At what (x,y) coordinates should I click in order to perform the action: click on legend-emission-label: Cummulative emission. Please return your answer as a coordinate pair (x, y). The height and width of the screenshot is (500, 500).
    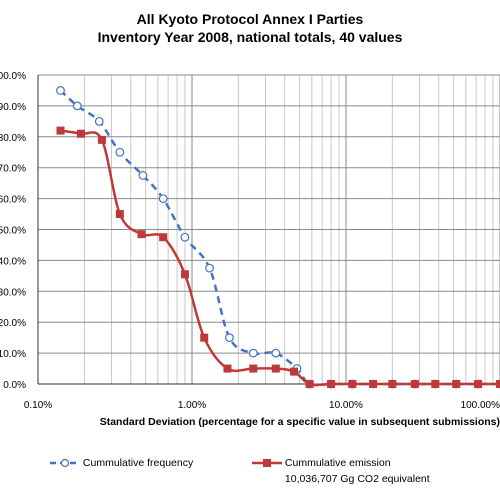
    Looking at the image, I should click on (337, 463).